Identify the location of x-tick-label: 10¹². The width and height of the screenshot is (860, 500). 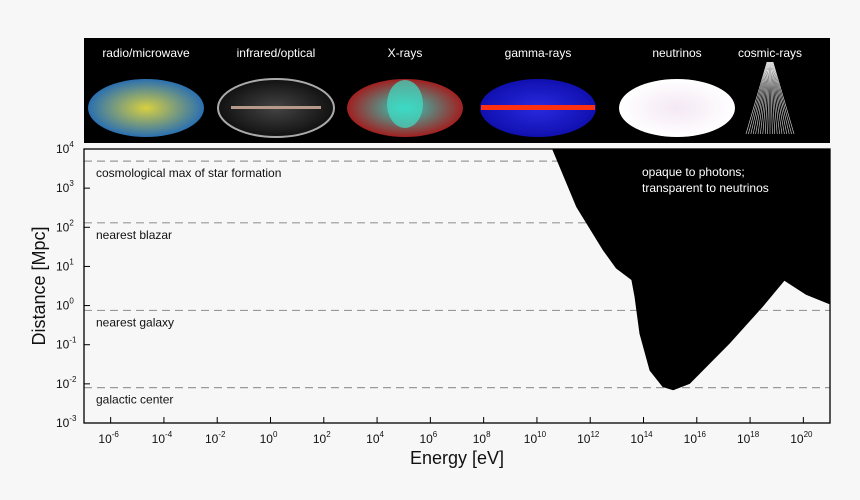
(588, 438).